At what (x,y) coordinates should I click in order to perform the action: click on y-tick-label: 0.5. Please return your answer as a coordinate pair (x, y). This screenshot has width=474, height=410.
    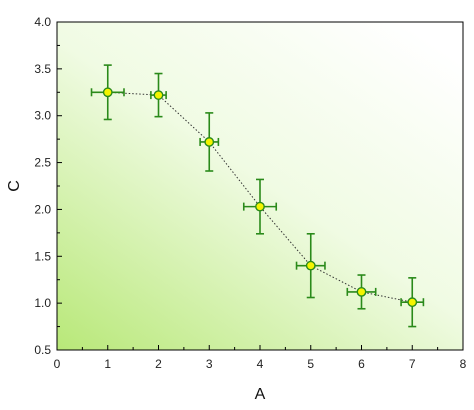
    Looking at the image, I should click on (42, 350).